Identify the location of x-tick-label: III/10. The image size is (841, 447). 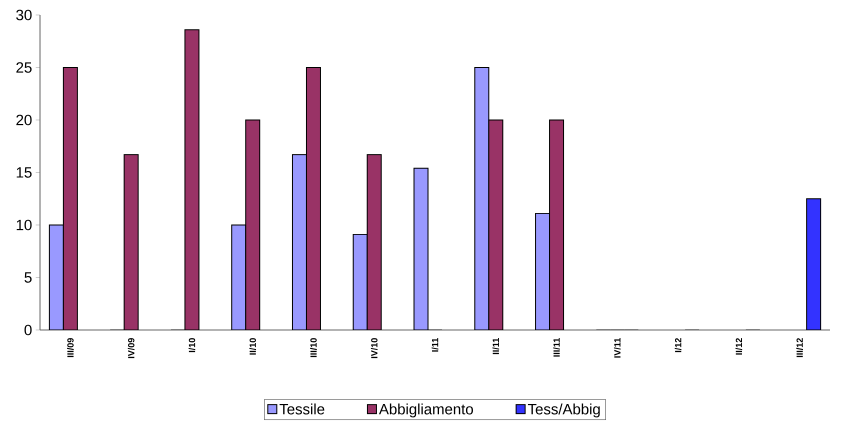
(313, 348).